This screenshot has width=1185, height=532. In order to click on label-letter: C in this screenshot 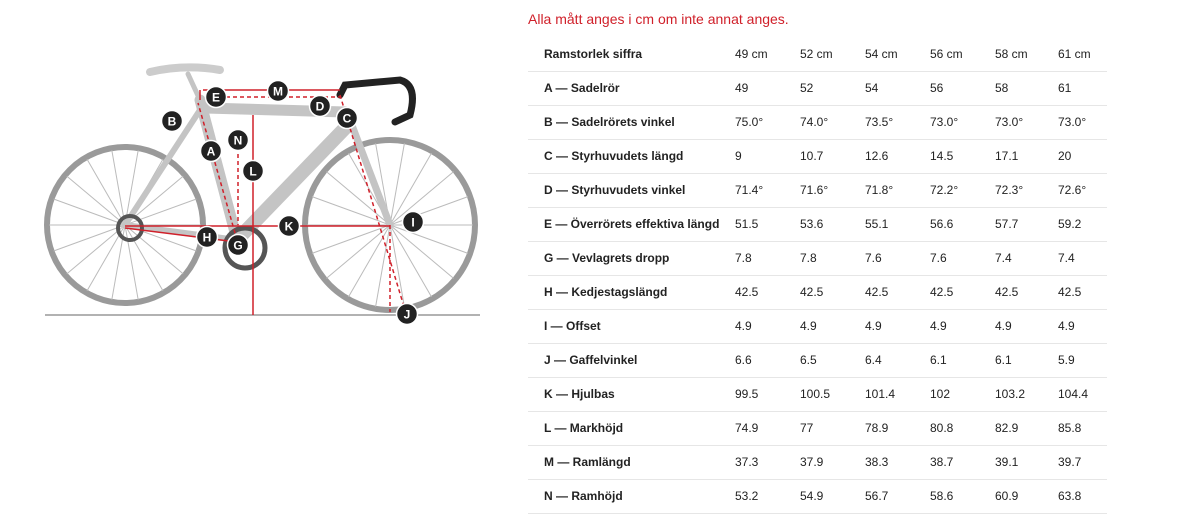, I will do `click(347, 119)`.